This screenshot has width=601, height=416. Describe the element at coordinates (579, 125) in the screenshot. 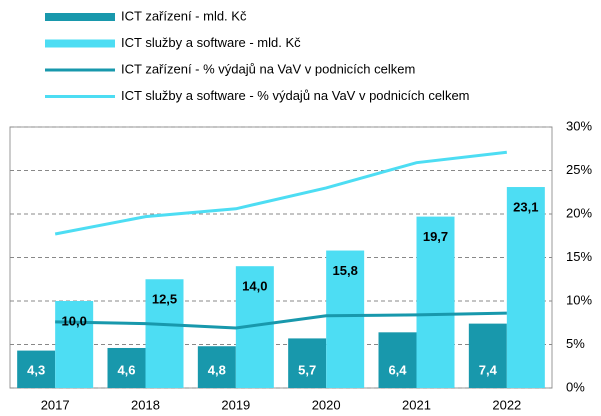

I see `y2-tick-label: 30%` at that location.